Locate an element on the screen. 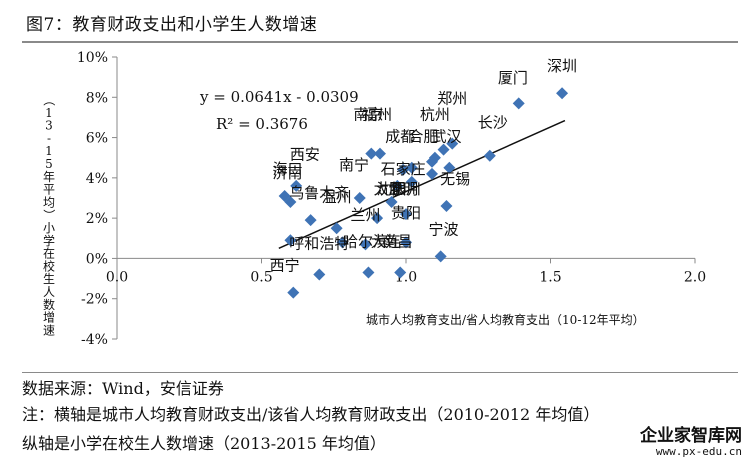 The width and height of the screenshot is (750, 462). city-label: 深圳 is located at coordinates (562, 66).